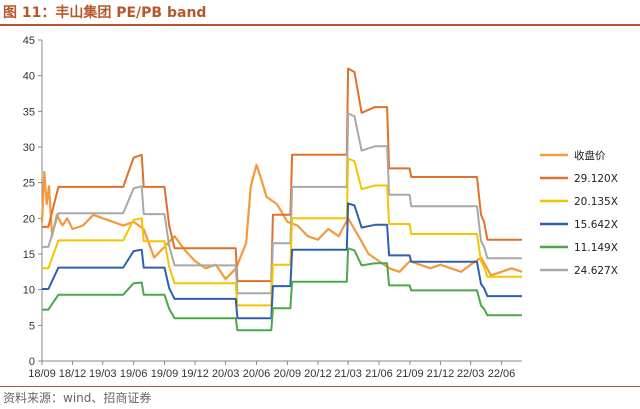  What do you see at coordinates (134, 374) in the screenshot?
I see `x-tick-label: 19/06` at bounding box center [134, 374].